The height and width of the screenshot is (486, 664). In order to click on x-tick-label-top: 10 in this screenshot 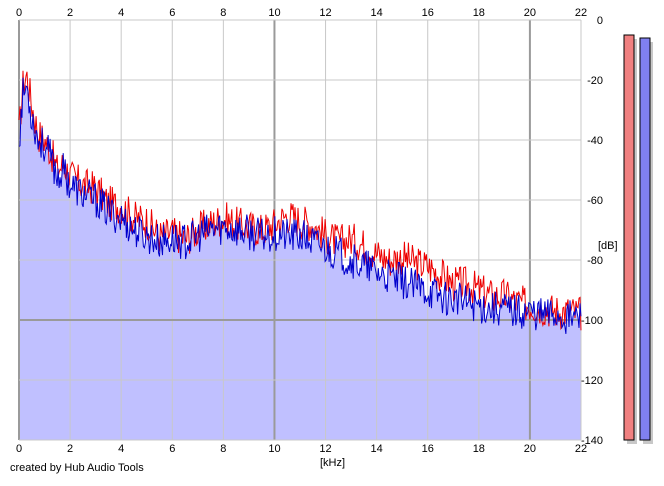, I will do `click(274, 13)`.